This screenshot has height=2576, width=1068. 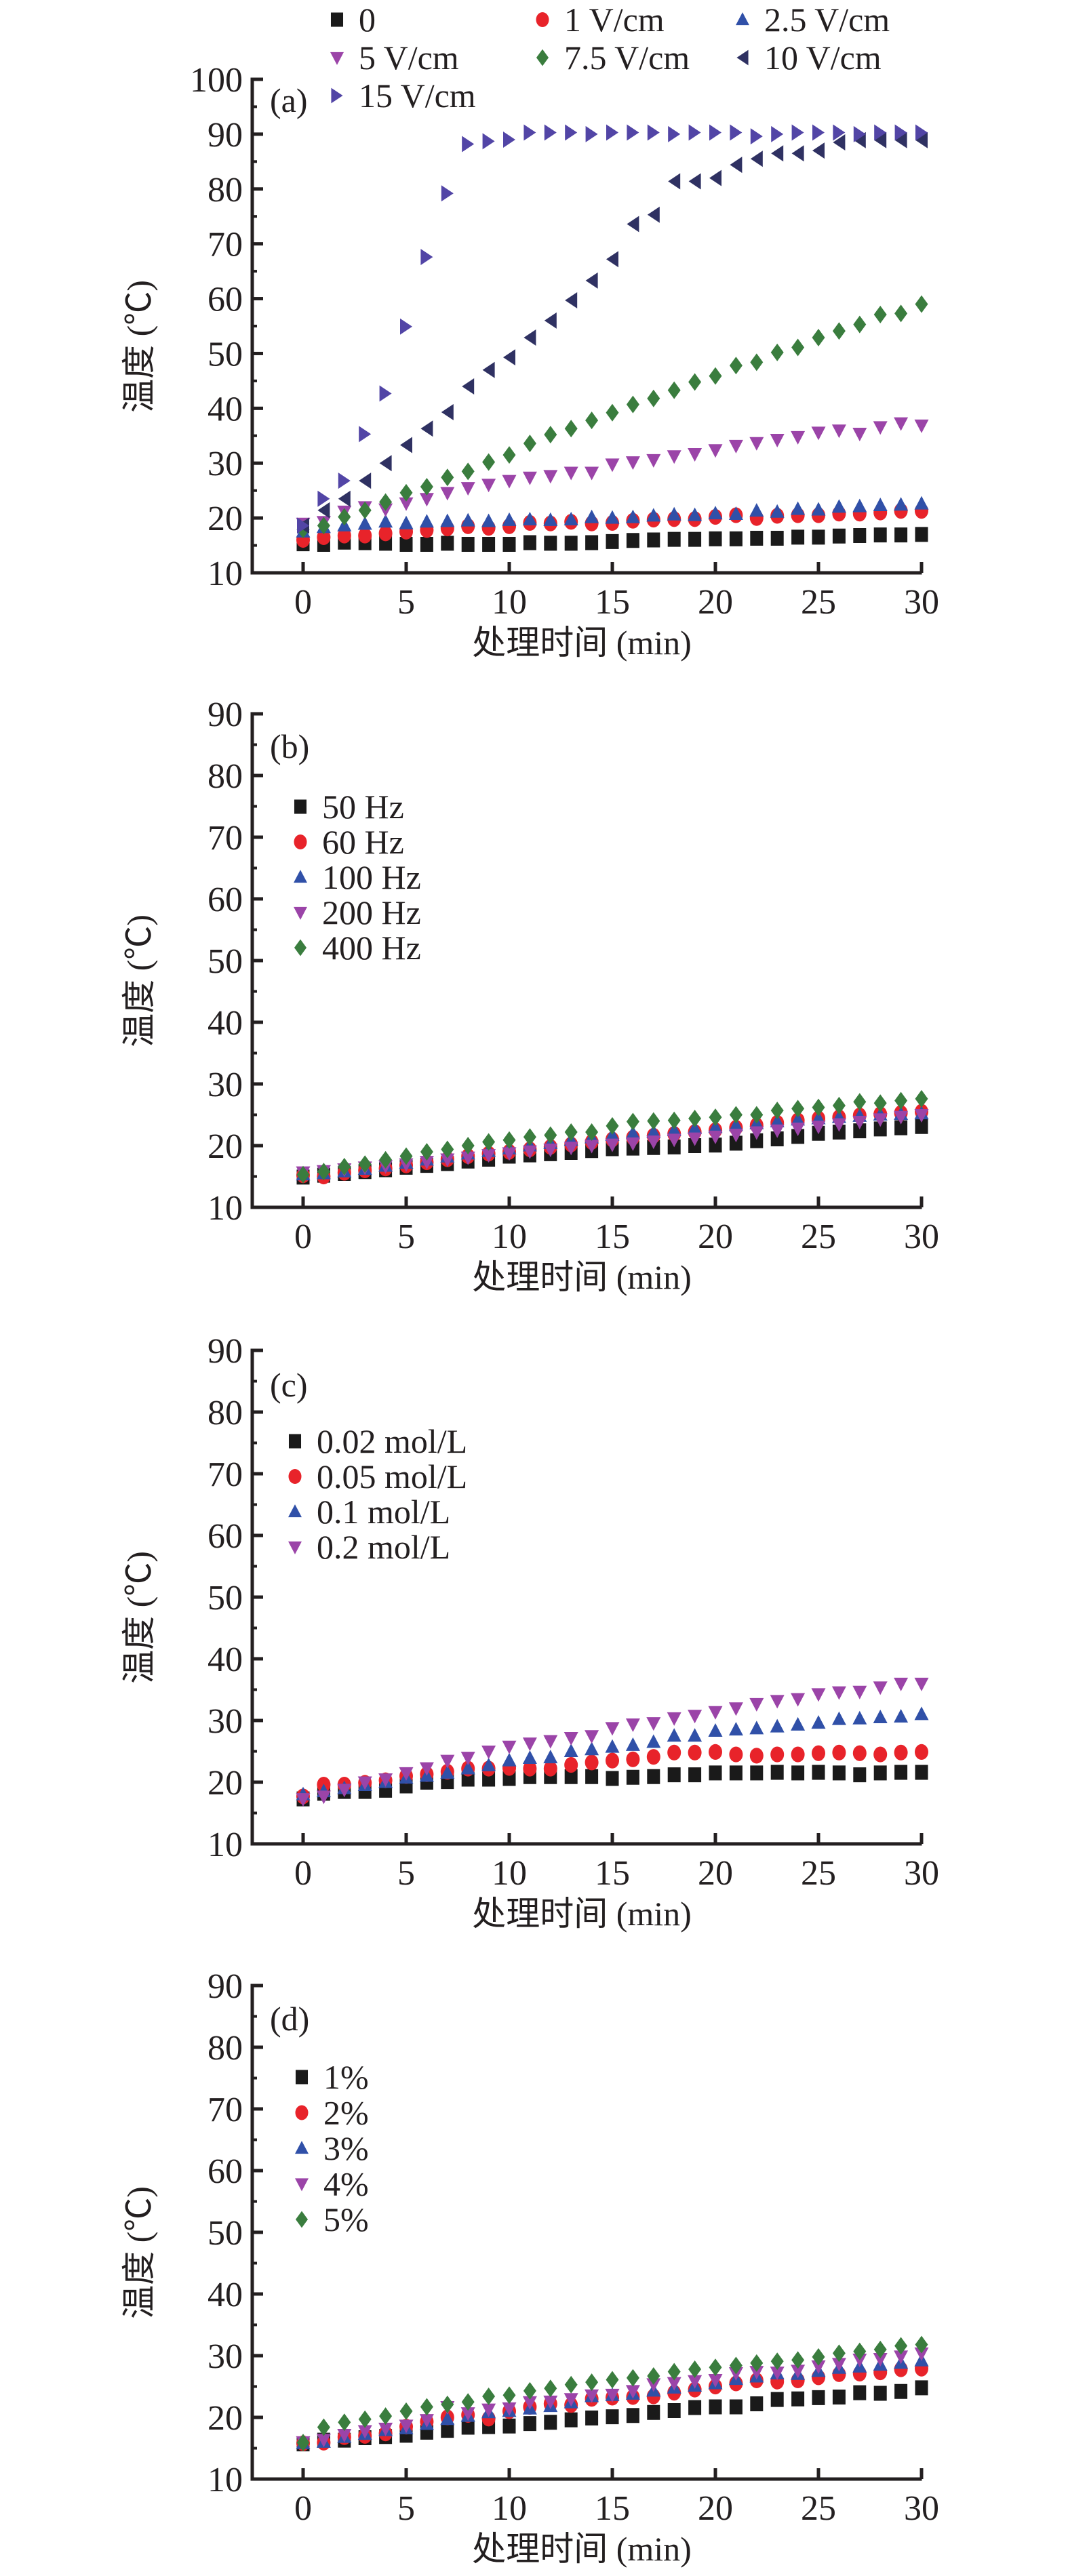 I want to click on x-tick-label: 20, so click(x=715, y=602).